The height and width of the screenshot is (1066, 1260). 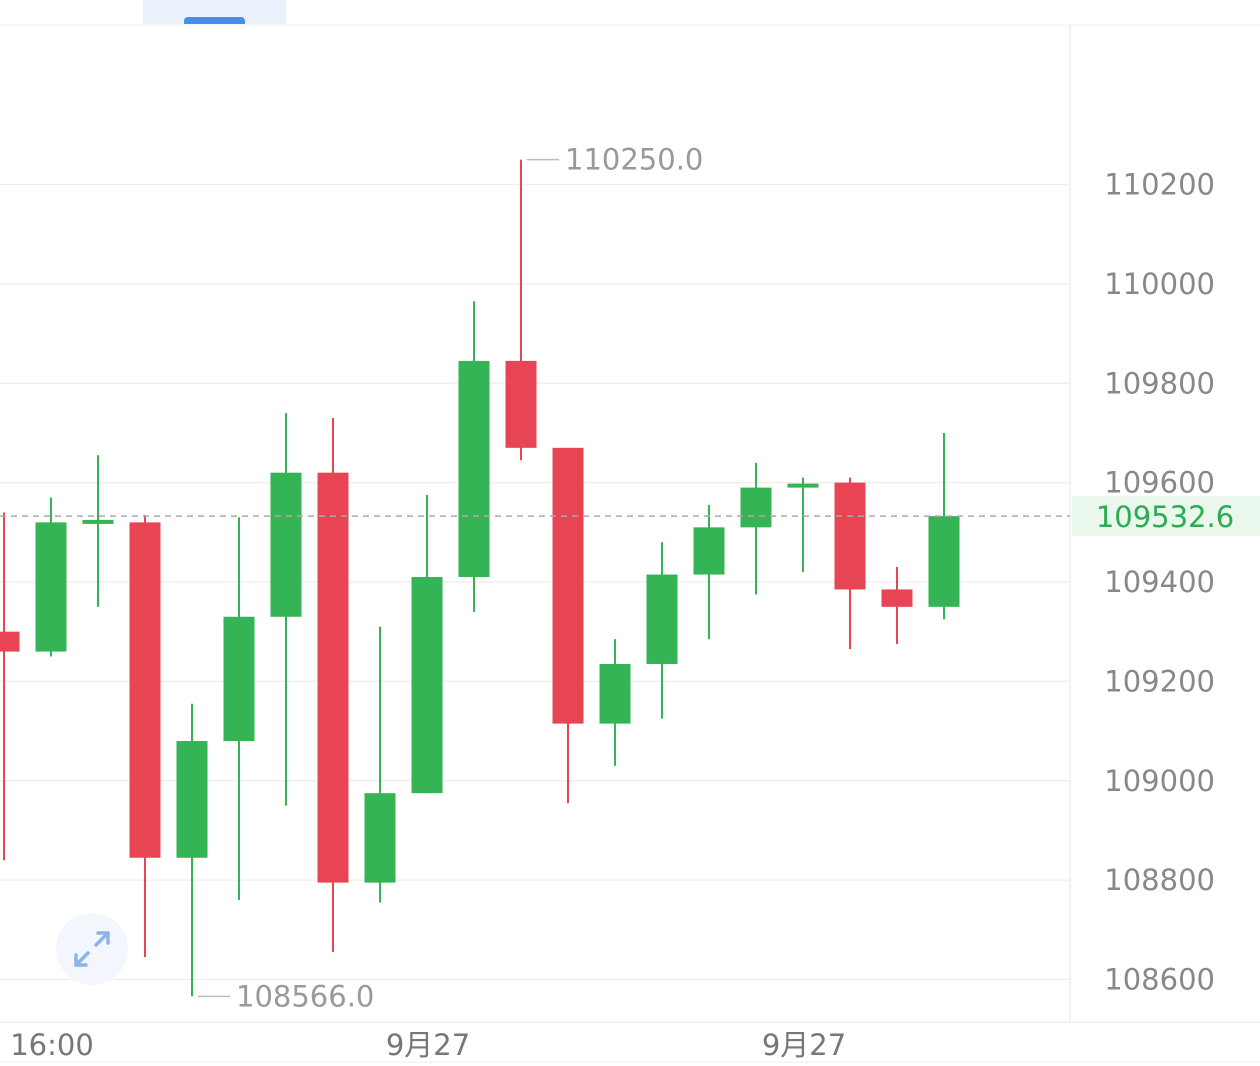 I want to click on y-tick-label: 110200, so click(x=1159, y=185).